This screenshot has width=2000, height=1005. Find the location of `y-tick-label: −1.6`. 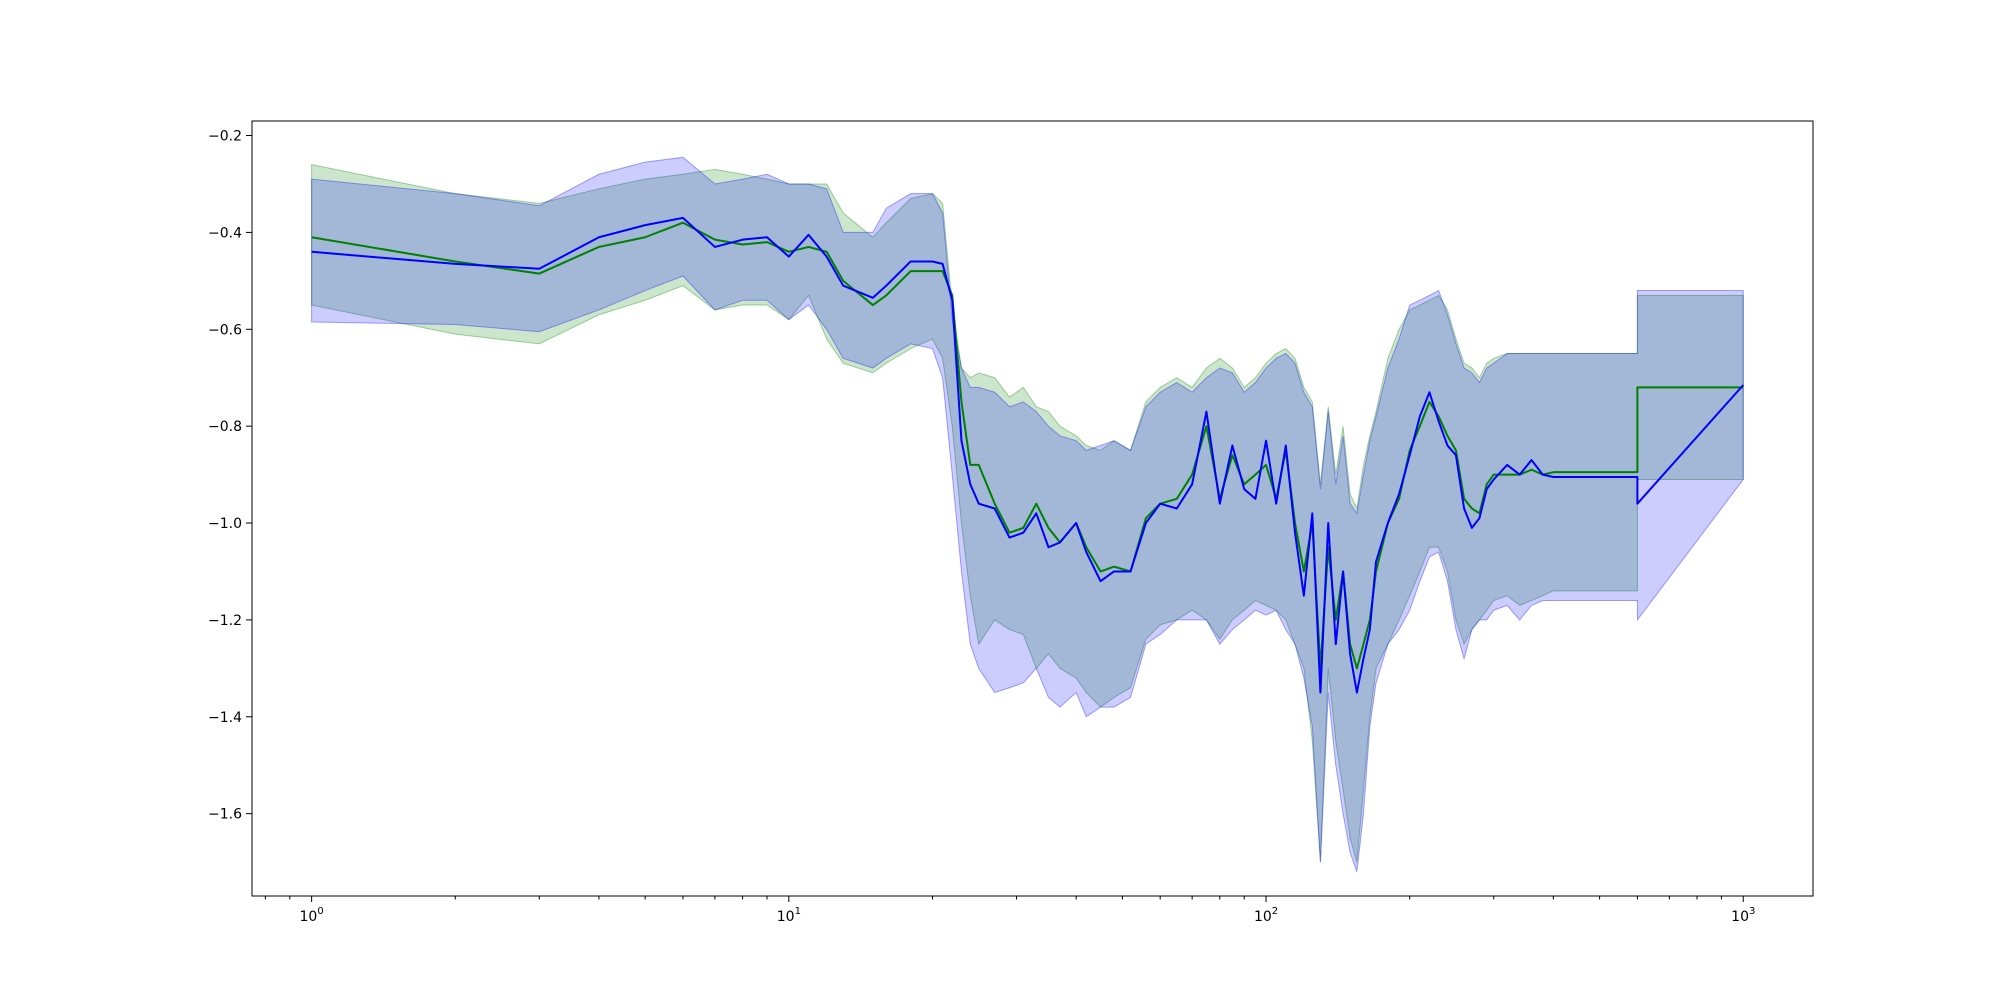

y-tick-label: −1.6 is located at coordinates (225, 815).